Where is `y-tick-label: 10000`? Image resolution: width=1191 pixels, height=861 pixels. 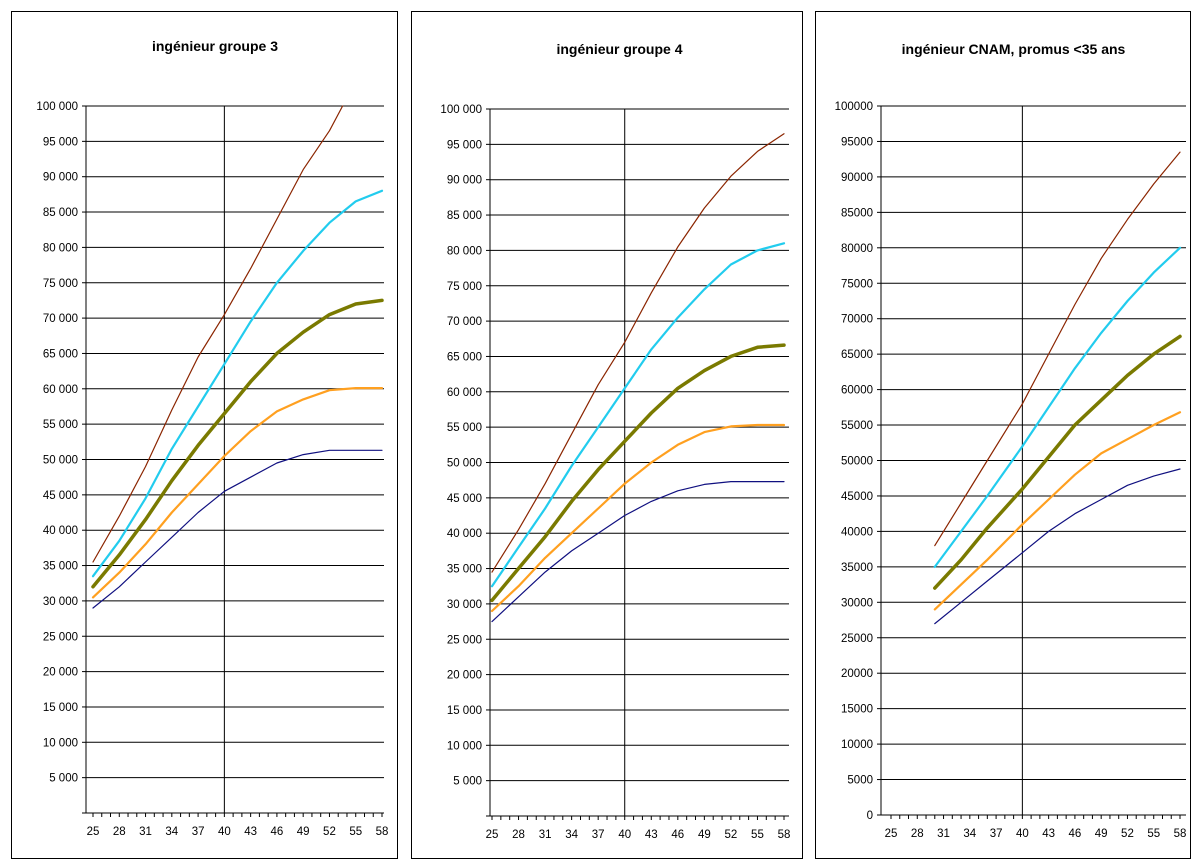 y-tick-label: 10000 is located at coordinates (857, 745).